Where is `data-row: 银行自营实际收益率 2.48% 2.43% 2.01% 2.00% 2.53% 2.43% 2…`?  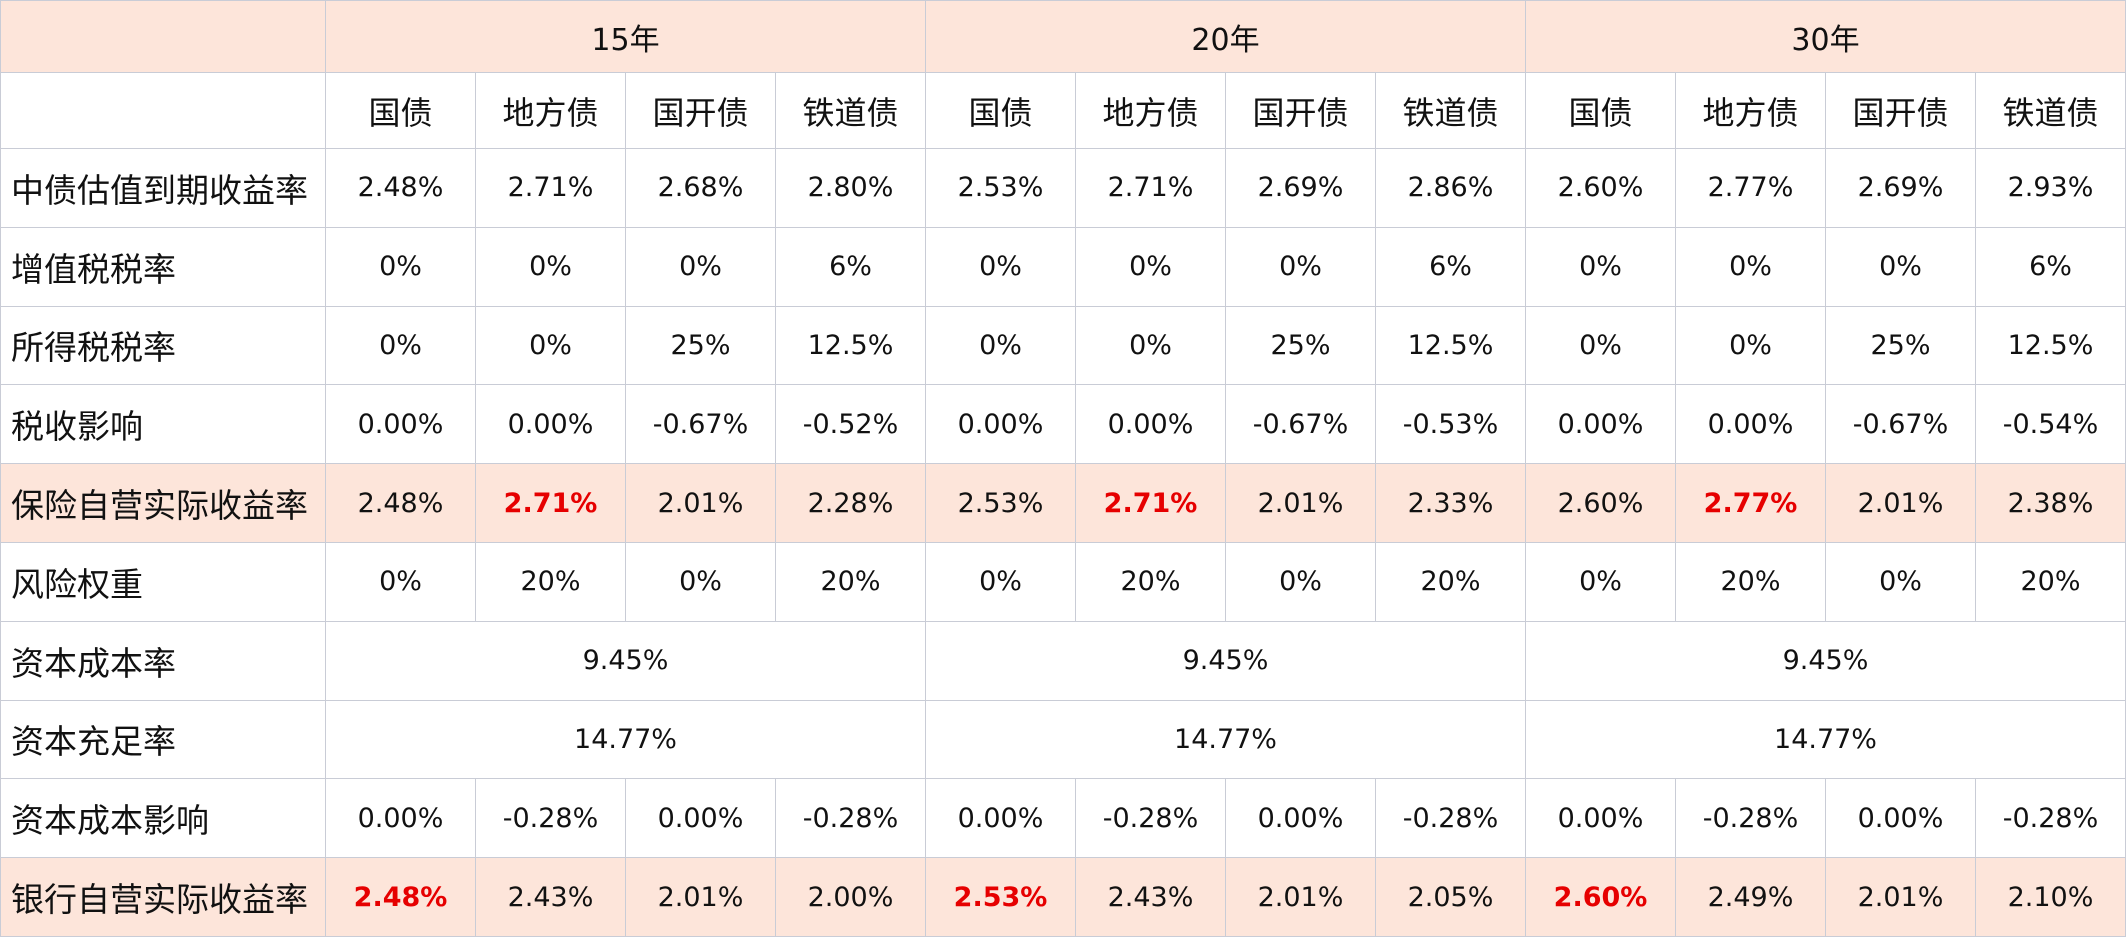 data-row: 银行自营实际收益率 2.48% 2.43% 2.01% 2.00% 2.53% 2.43% 2… is located at coordinates (1063, 897).